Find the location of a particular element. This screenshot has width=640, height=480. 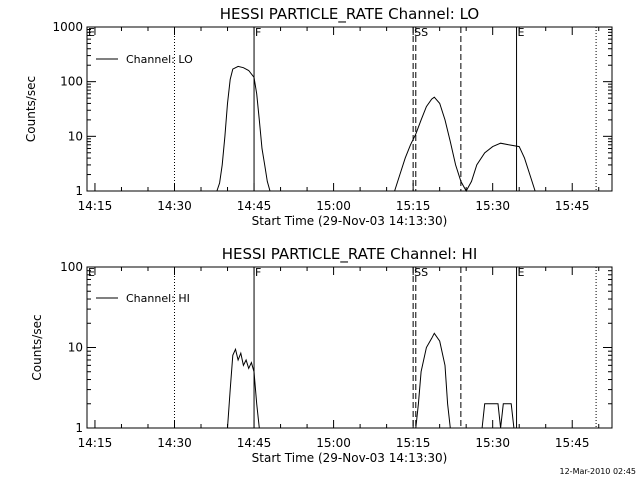

timestamp-label: 12-Mar-2010 02:45 is located at coordinates (598, 471).